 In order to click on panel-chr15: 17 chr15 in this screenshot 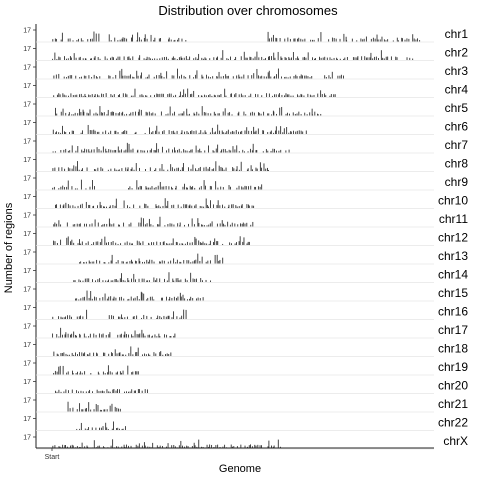, I will do `click(245, 294)`.